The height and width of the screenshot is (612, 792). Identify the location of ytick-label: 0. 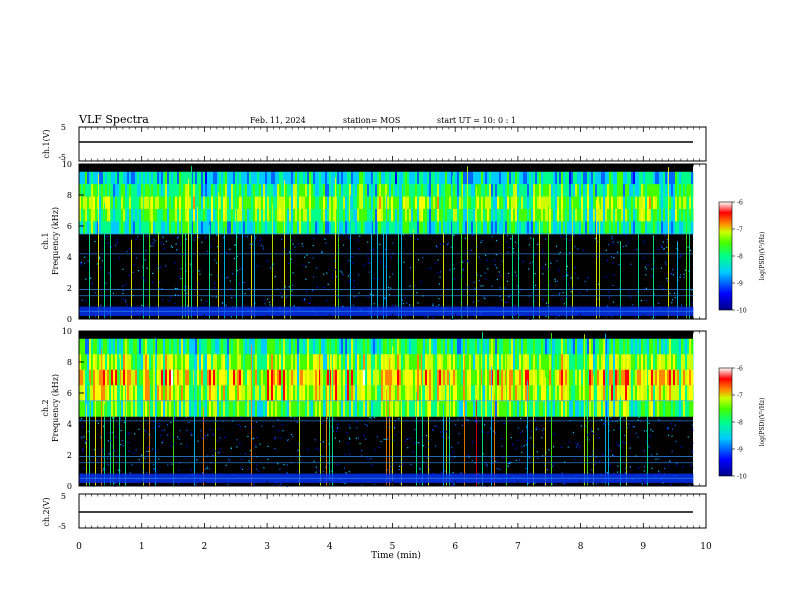
(69, 319).